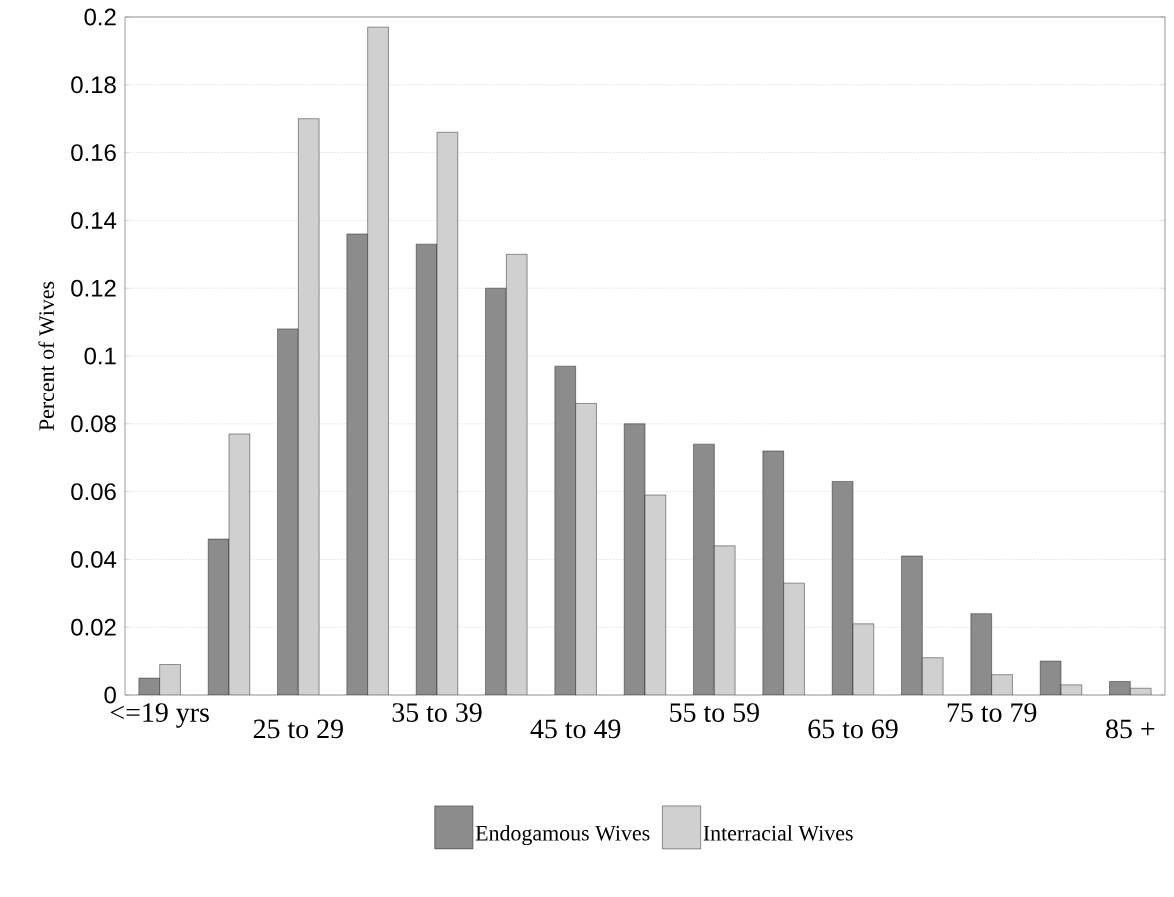 This screenshot has height=897, width=1174. Describe the element at coordinates (110, 695) in the screenshot. I see `y-tick-label: 0` at that location.